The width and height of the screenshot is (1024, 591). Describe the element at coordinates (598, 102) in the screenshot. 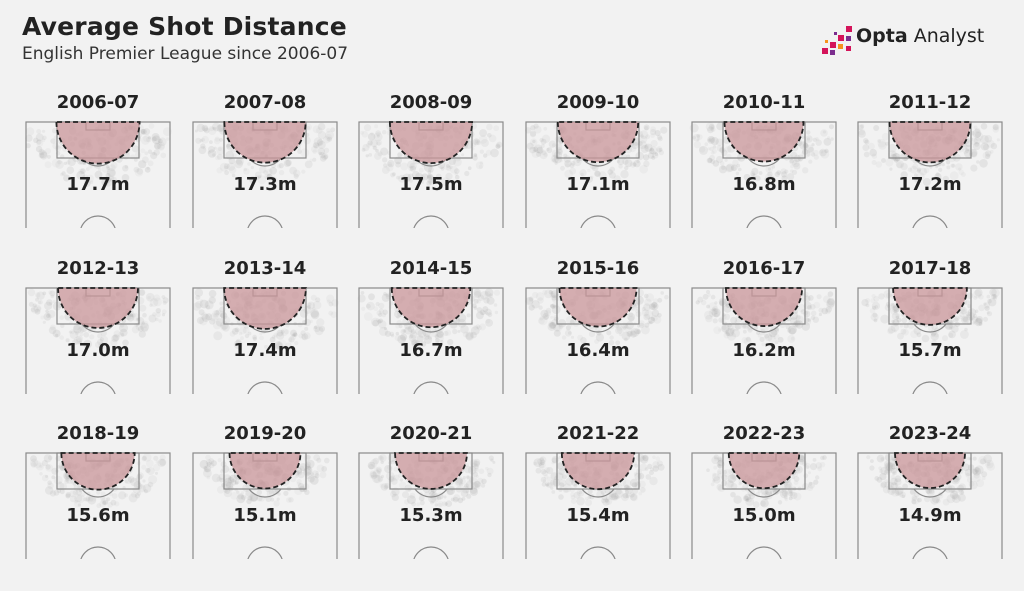

I see `season-label: 2009-10` at that location.